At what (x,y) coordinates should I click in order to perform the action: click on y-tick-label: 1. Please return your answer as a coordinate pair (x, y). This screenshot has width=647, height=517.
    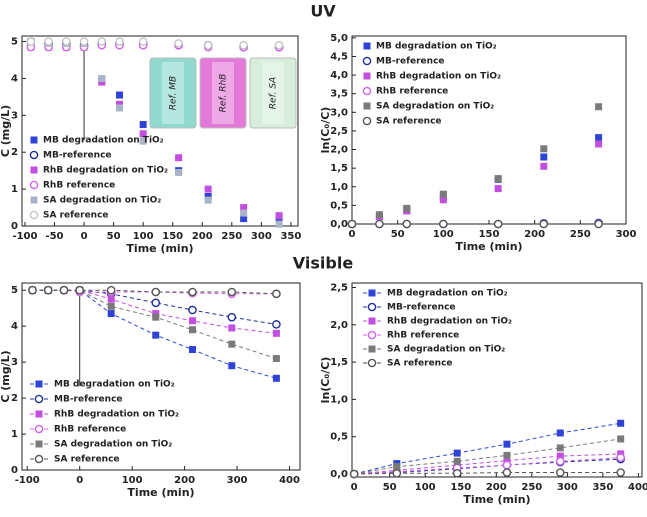
    Looking at the image, I should click on (14, 434).